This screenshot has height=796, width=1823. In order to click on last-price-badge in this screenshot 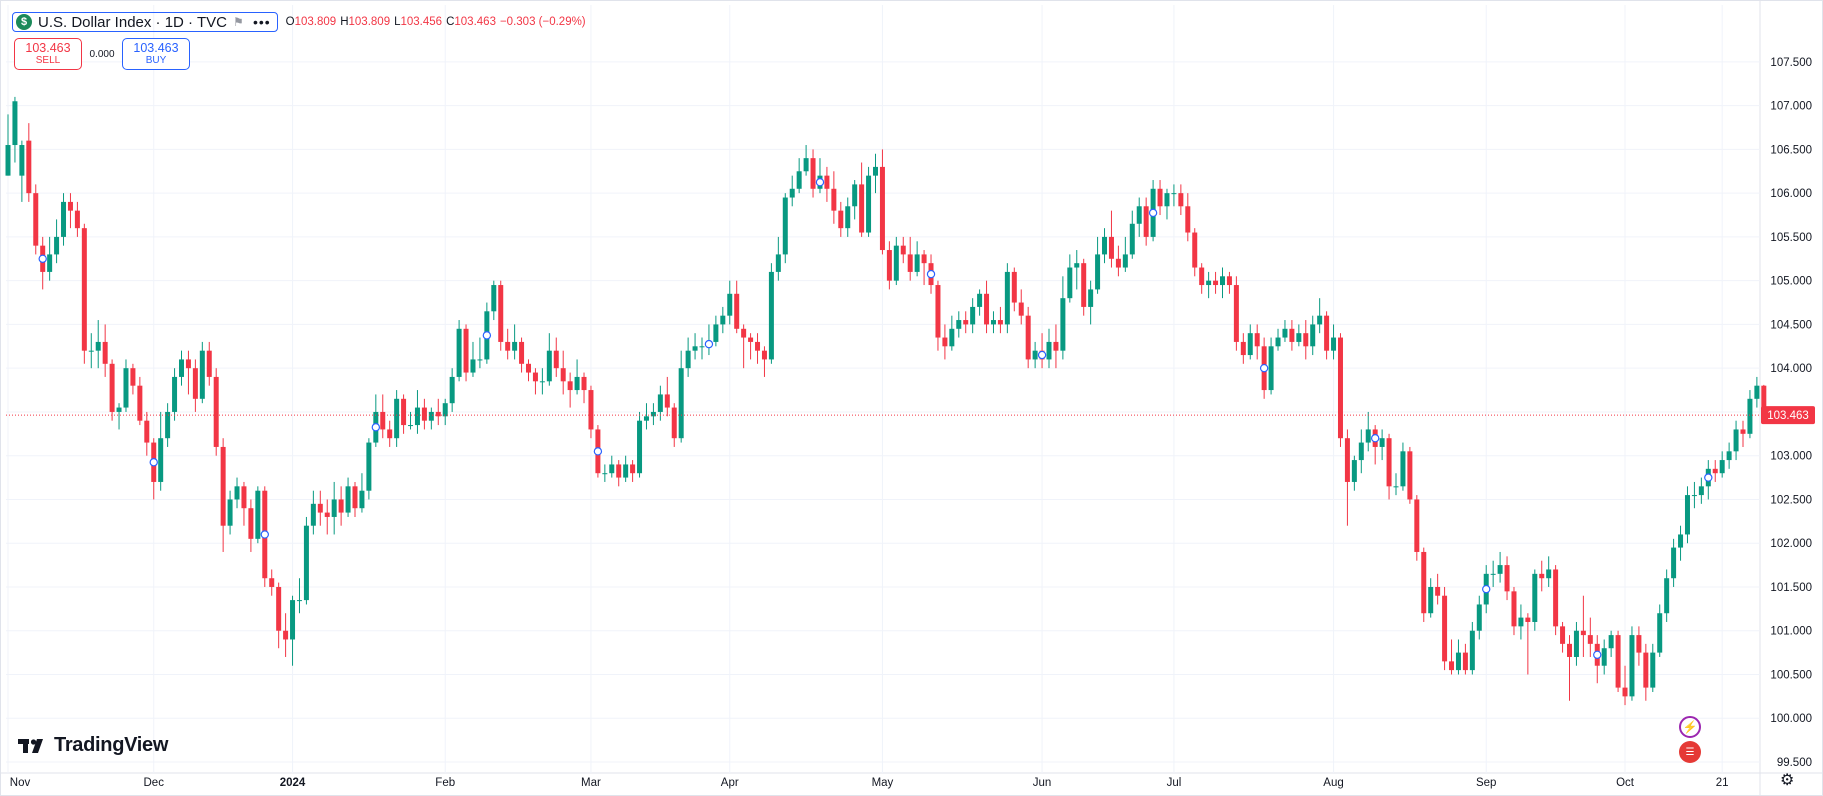, I will do `click(1788, 415)`.